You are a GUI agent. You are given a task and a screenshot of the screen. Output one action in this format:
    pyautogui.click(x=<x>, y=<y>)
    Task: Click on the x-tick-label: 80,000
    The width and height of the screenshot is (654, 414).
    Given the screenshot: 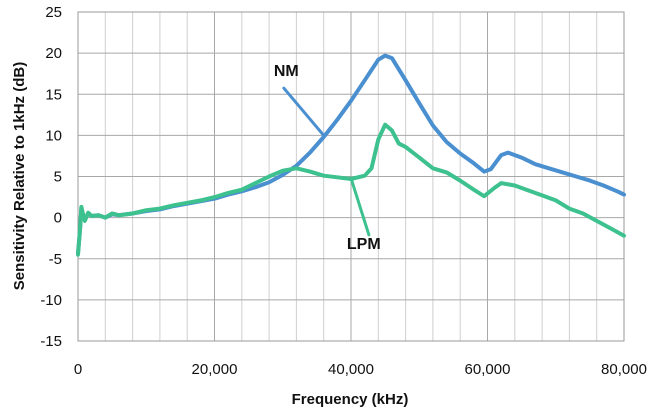 What is the action you would take?
    pyautogui.click(x=624, y=369)
    